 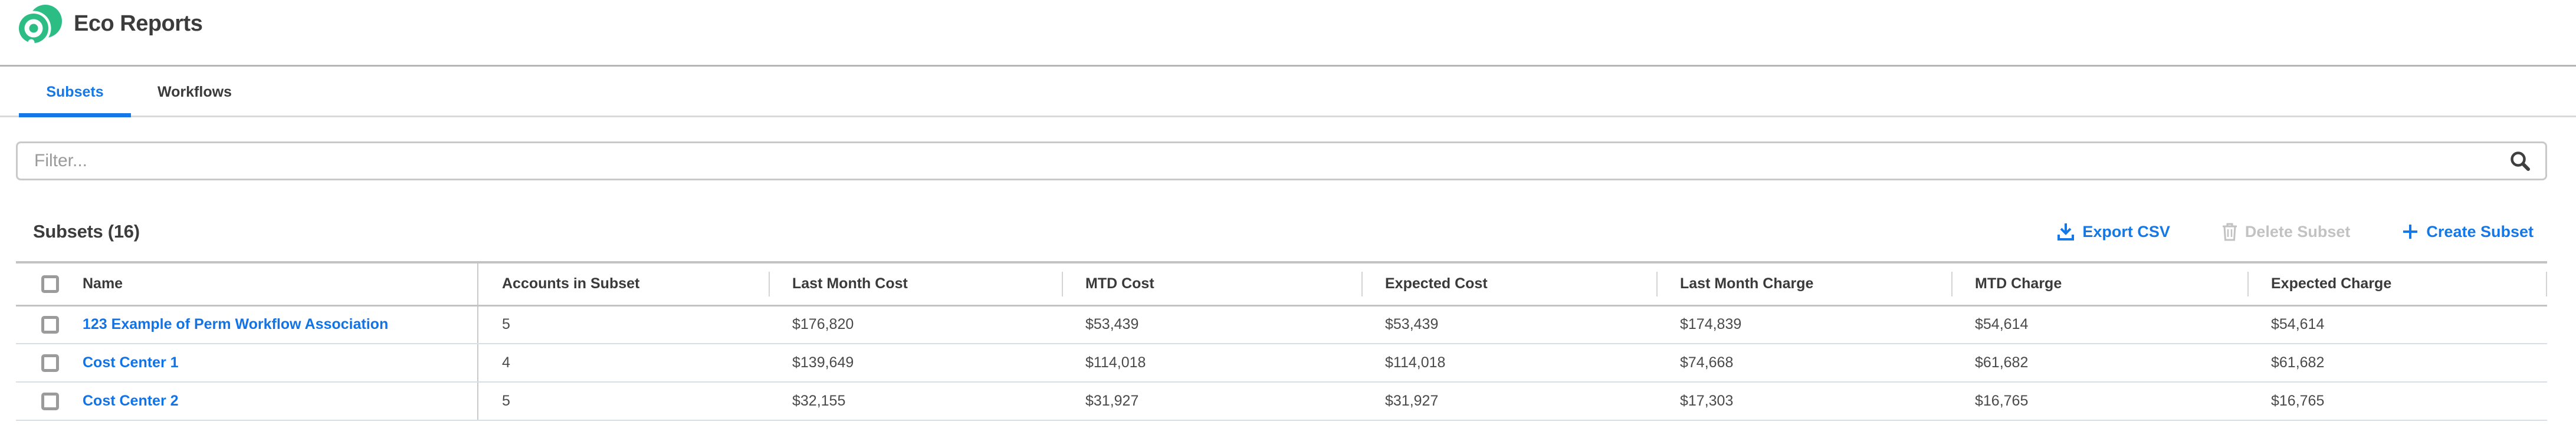 What do you see at coordinates (915, 324) in the screenshot?
I see `cell-last-month-cost: $176,820` at bounding box center [915, 324].